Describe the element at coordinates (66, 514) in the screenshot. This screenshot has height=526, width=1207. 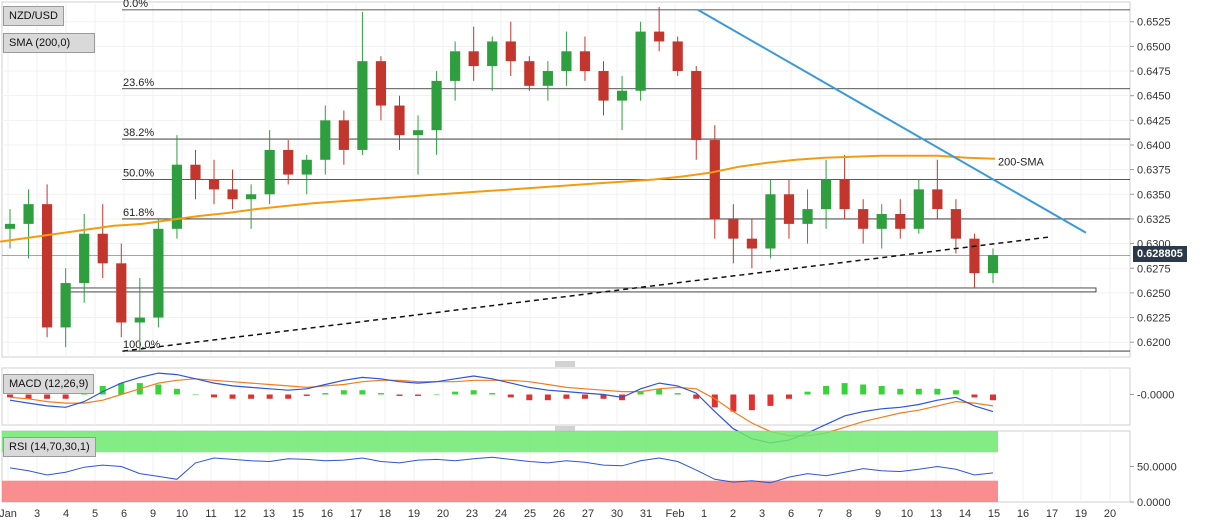
I see `x-tick-label: 4` at that location.